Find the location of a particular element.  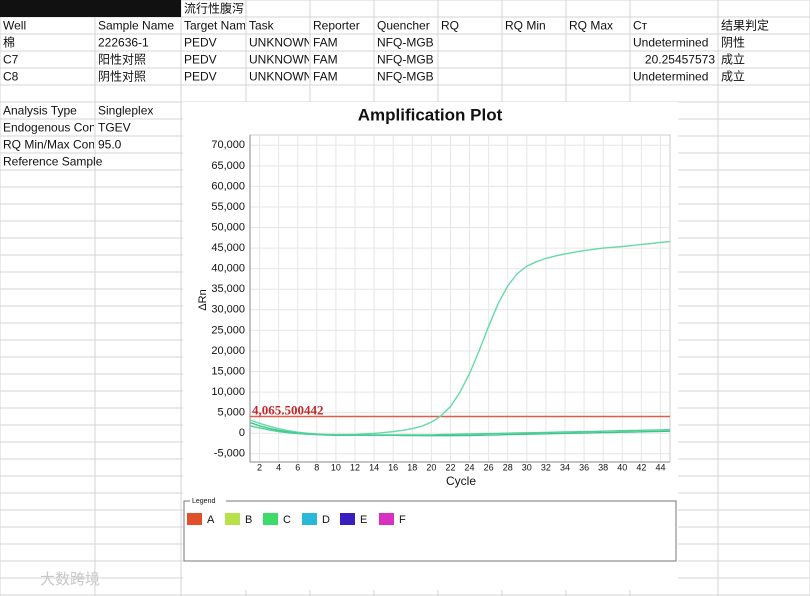

legend-label: E is located at coordinates (363, 520).